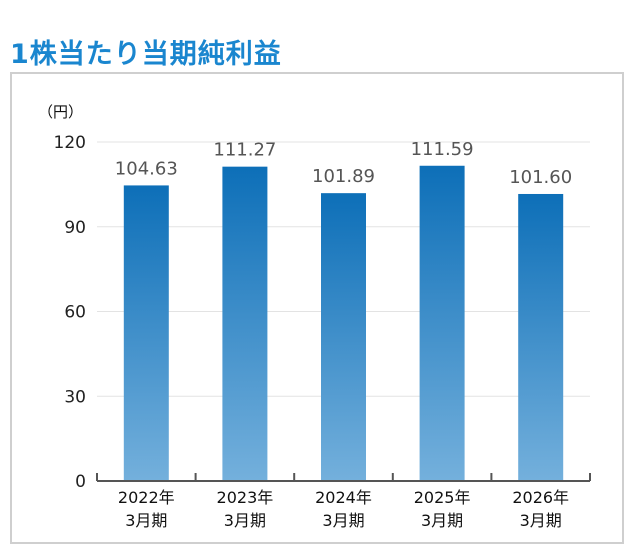 This screenshot has height=555, width=638. What do you see at coordinates (442, 497) in the screenshot?
I see `x-tick-label-year: 2025年` at bounding box center [442, 497].